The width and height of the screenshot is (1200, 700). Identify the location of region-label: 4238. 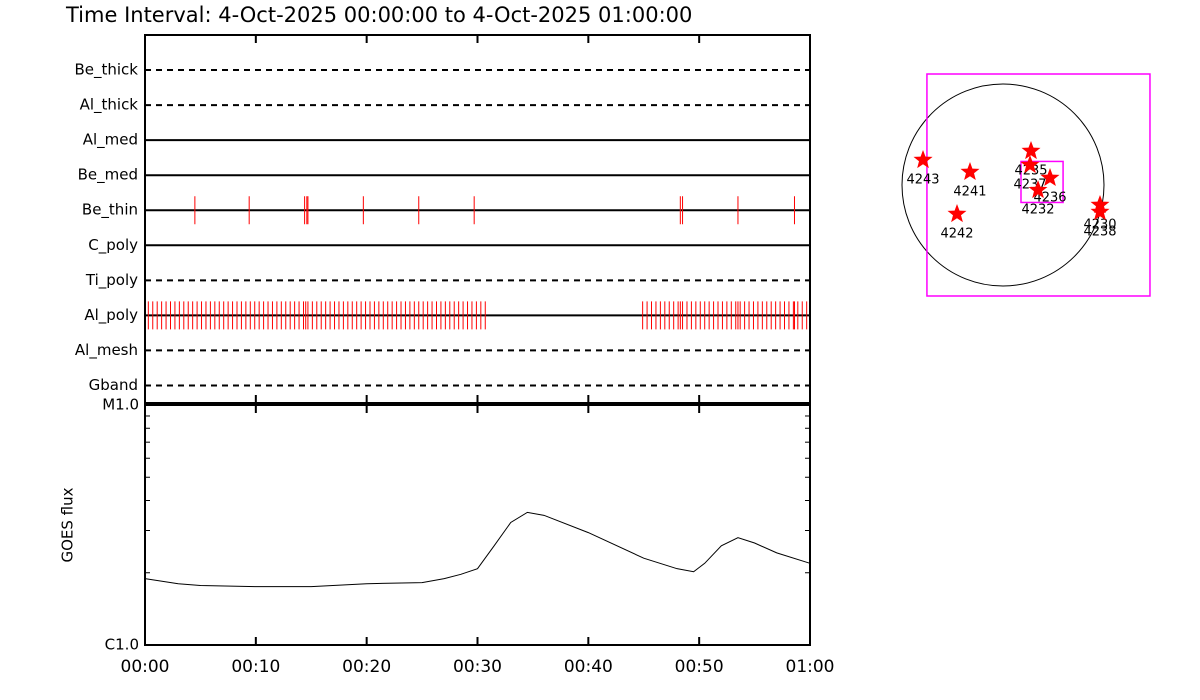
(1099, 232).